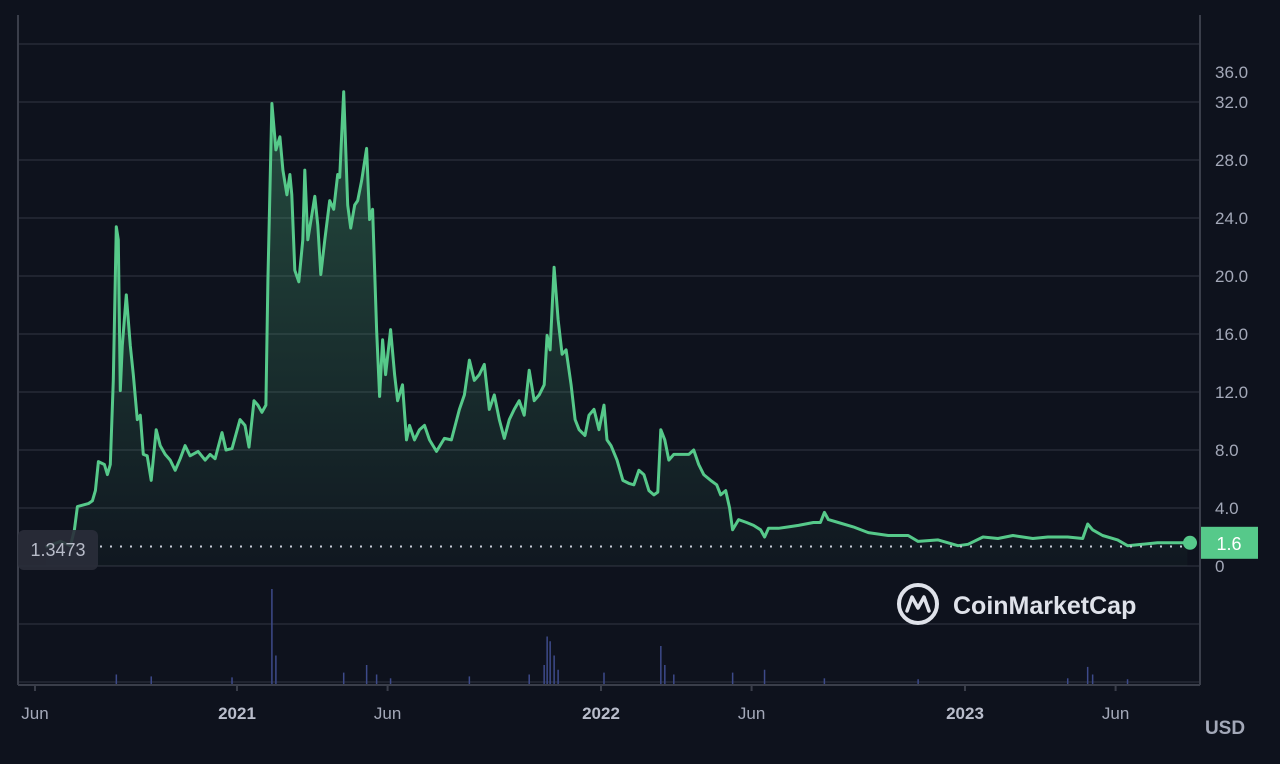 The image size is (1280, 764). Describe the element at coordinates (1231, 319) in the screenshot. I see `y-axis: 0 4.0 8.0 12.0 16.0 20.0 24.0 28.0 32.0 36.0` at that location.